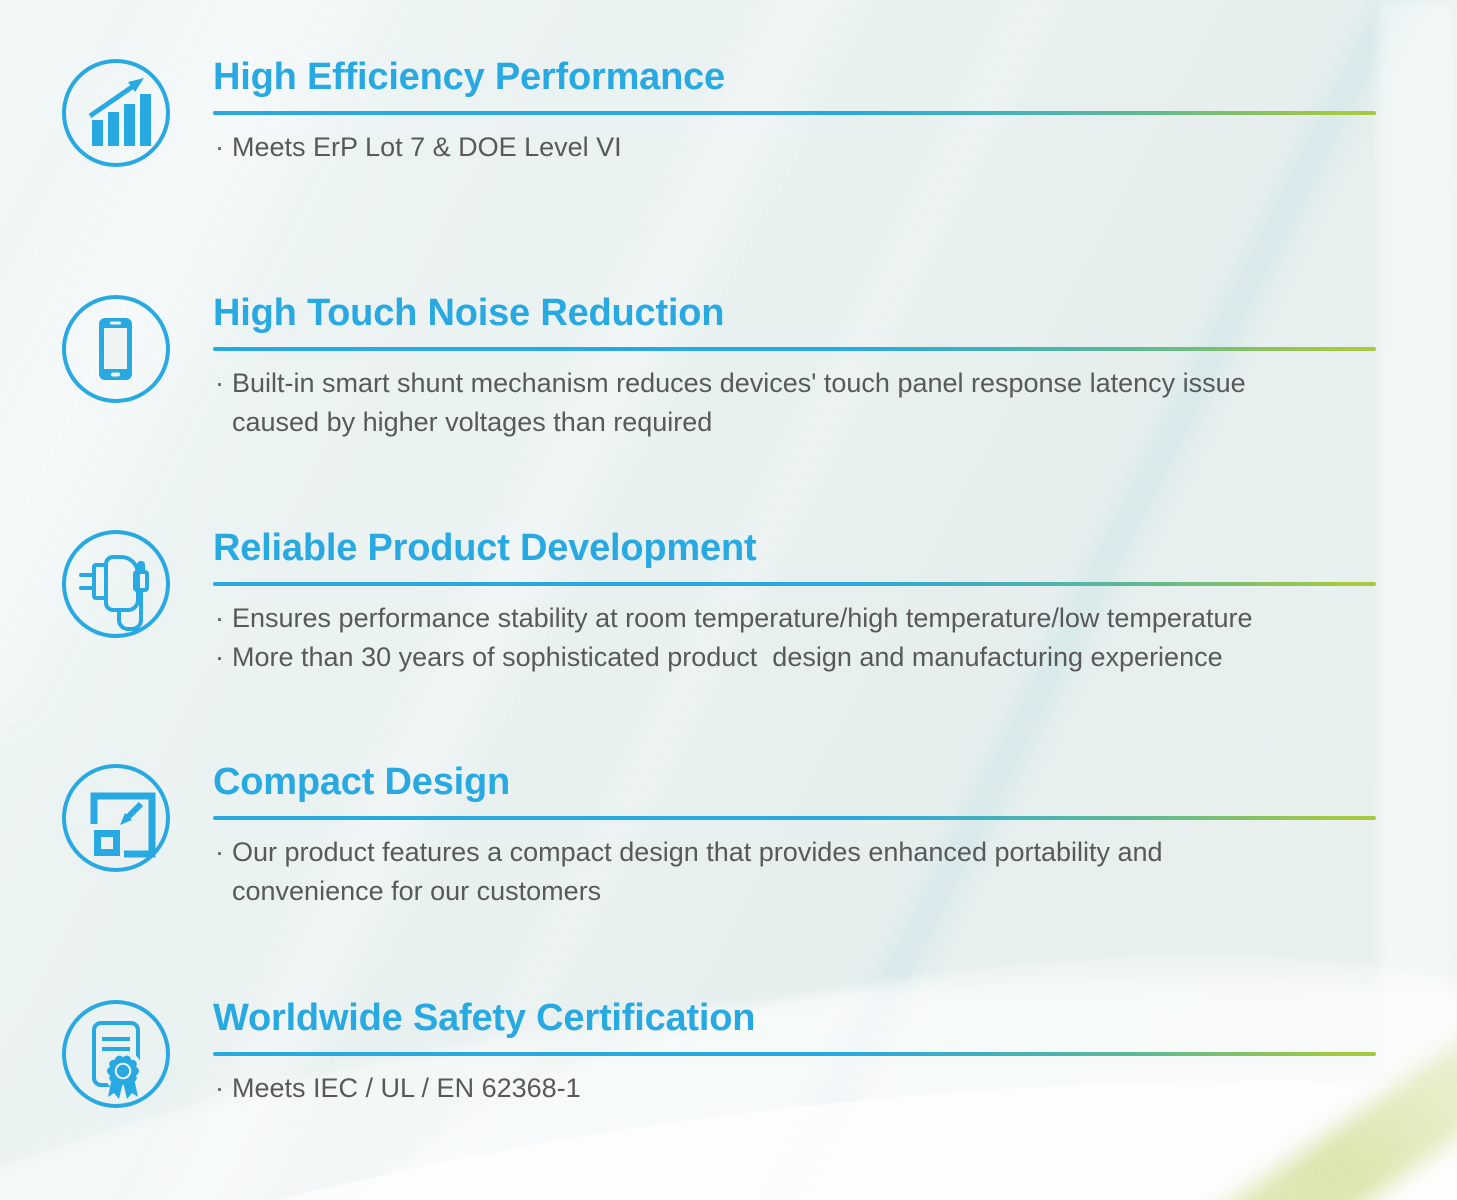 This screenshot has width=1457, height=1200. Describe the element at coordinates (116, 584) in the screenshot. I see `power-adapter-icon` at that location.